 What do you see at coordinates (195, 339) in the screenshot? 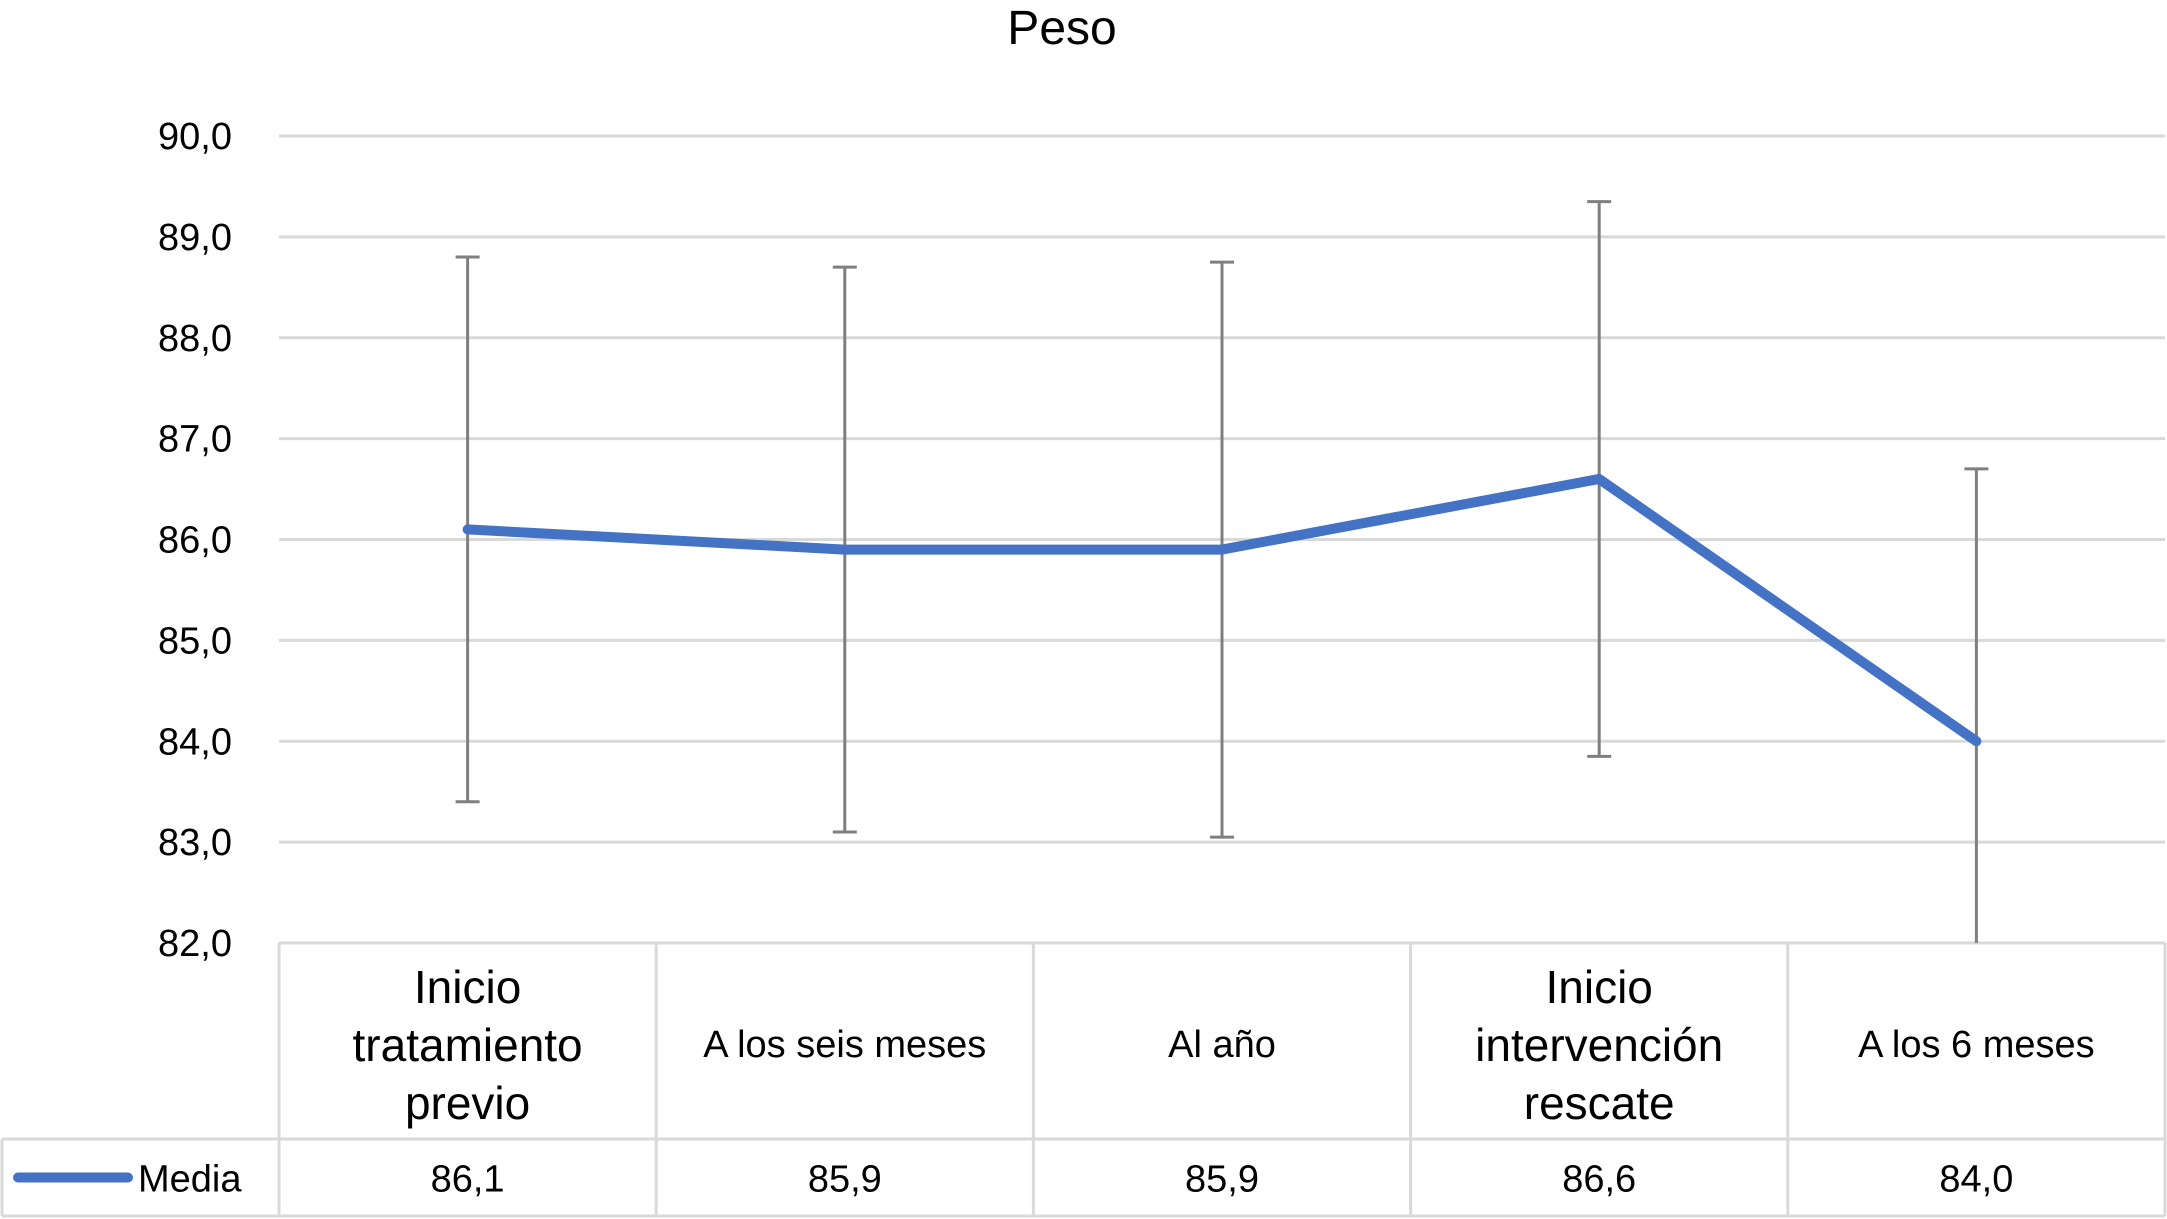
I see `y-tick-label: 88,0` at bounding box center [195, 339].